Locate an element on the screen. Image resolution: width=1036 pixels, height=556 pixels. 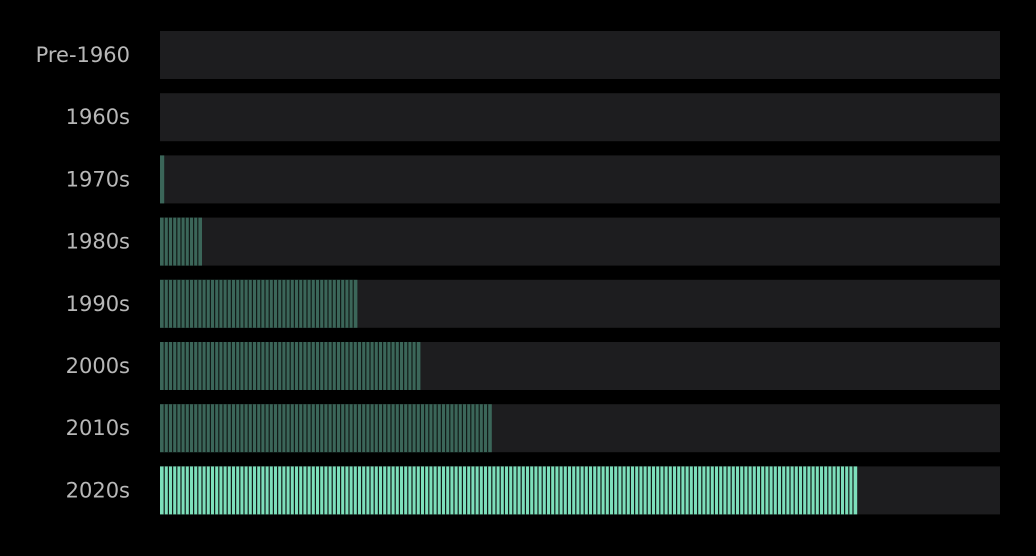
bar-row: 1970s is located at coordinates (533, 179).